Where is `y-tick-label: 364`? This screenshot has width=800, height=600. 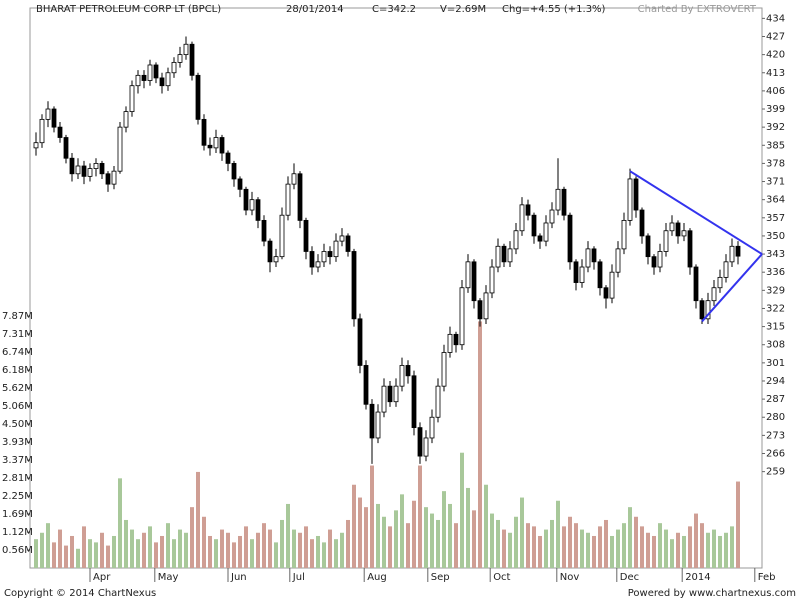
y-tick-label: 364 is located at coordinates (775, 200).